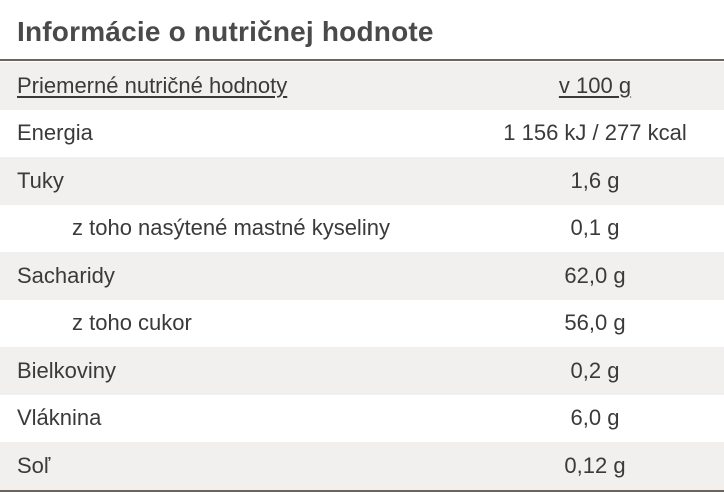 The image size is (724, 500). What do you see at coordinates (132, 323) in the screenshot?
I see `row-name: z toho cukor` at bounding box center [132, 323].